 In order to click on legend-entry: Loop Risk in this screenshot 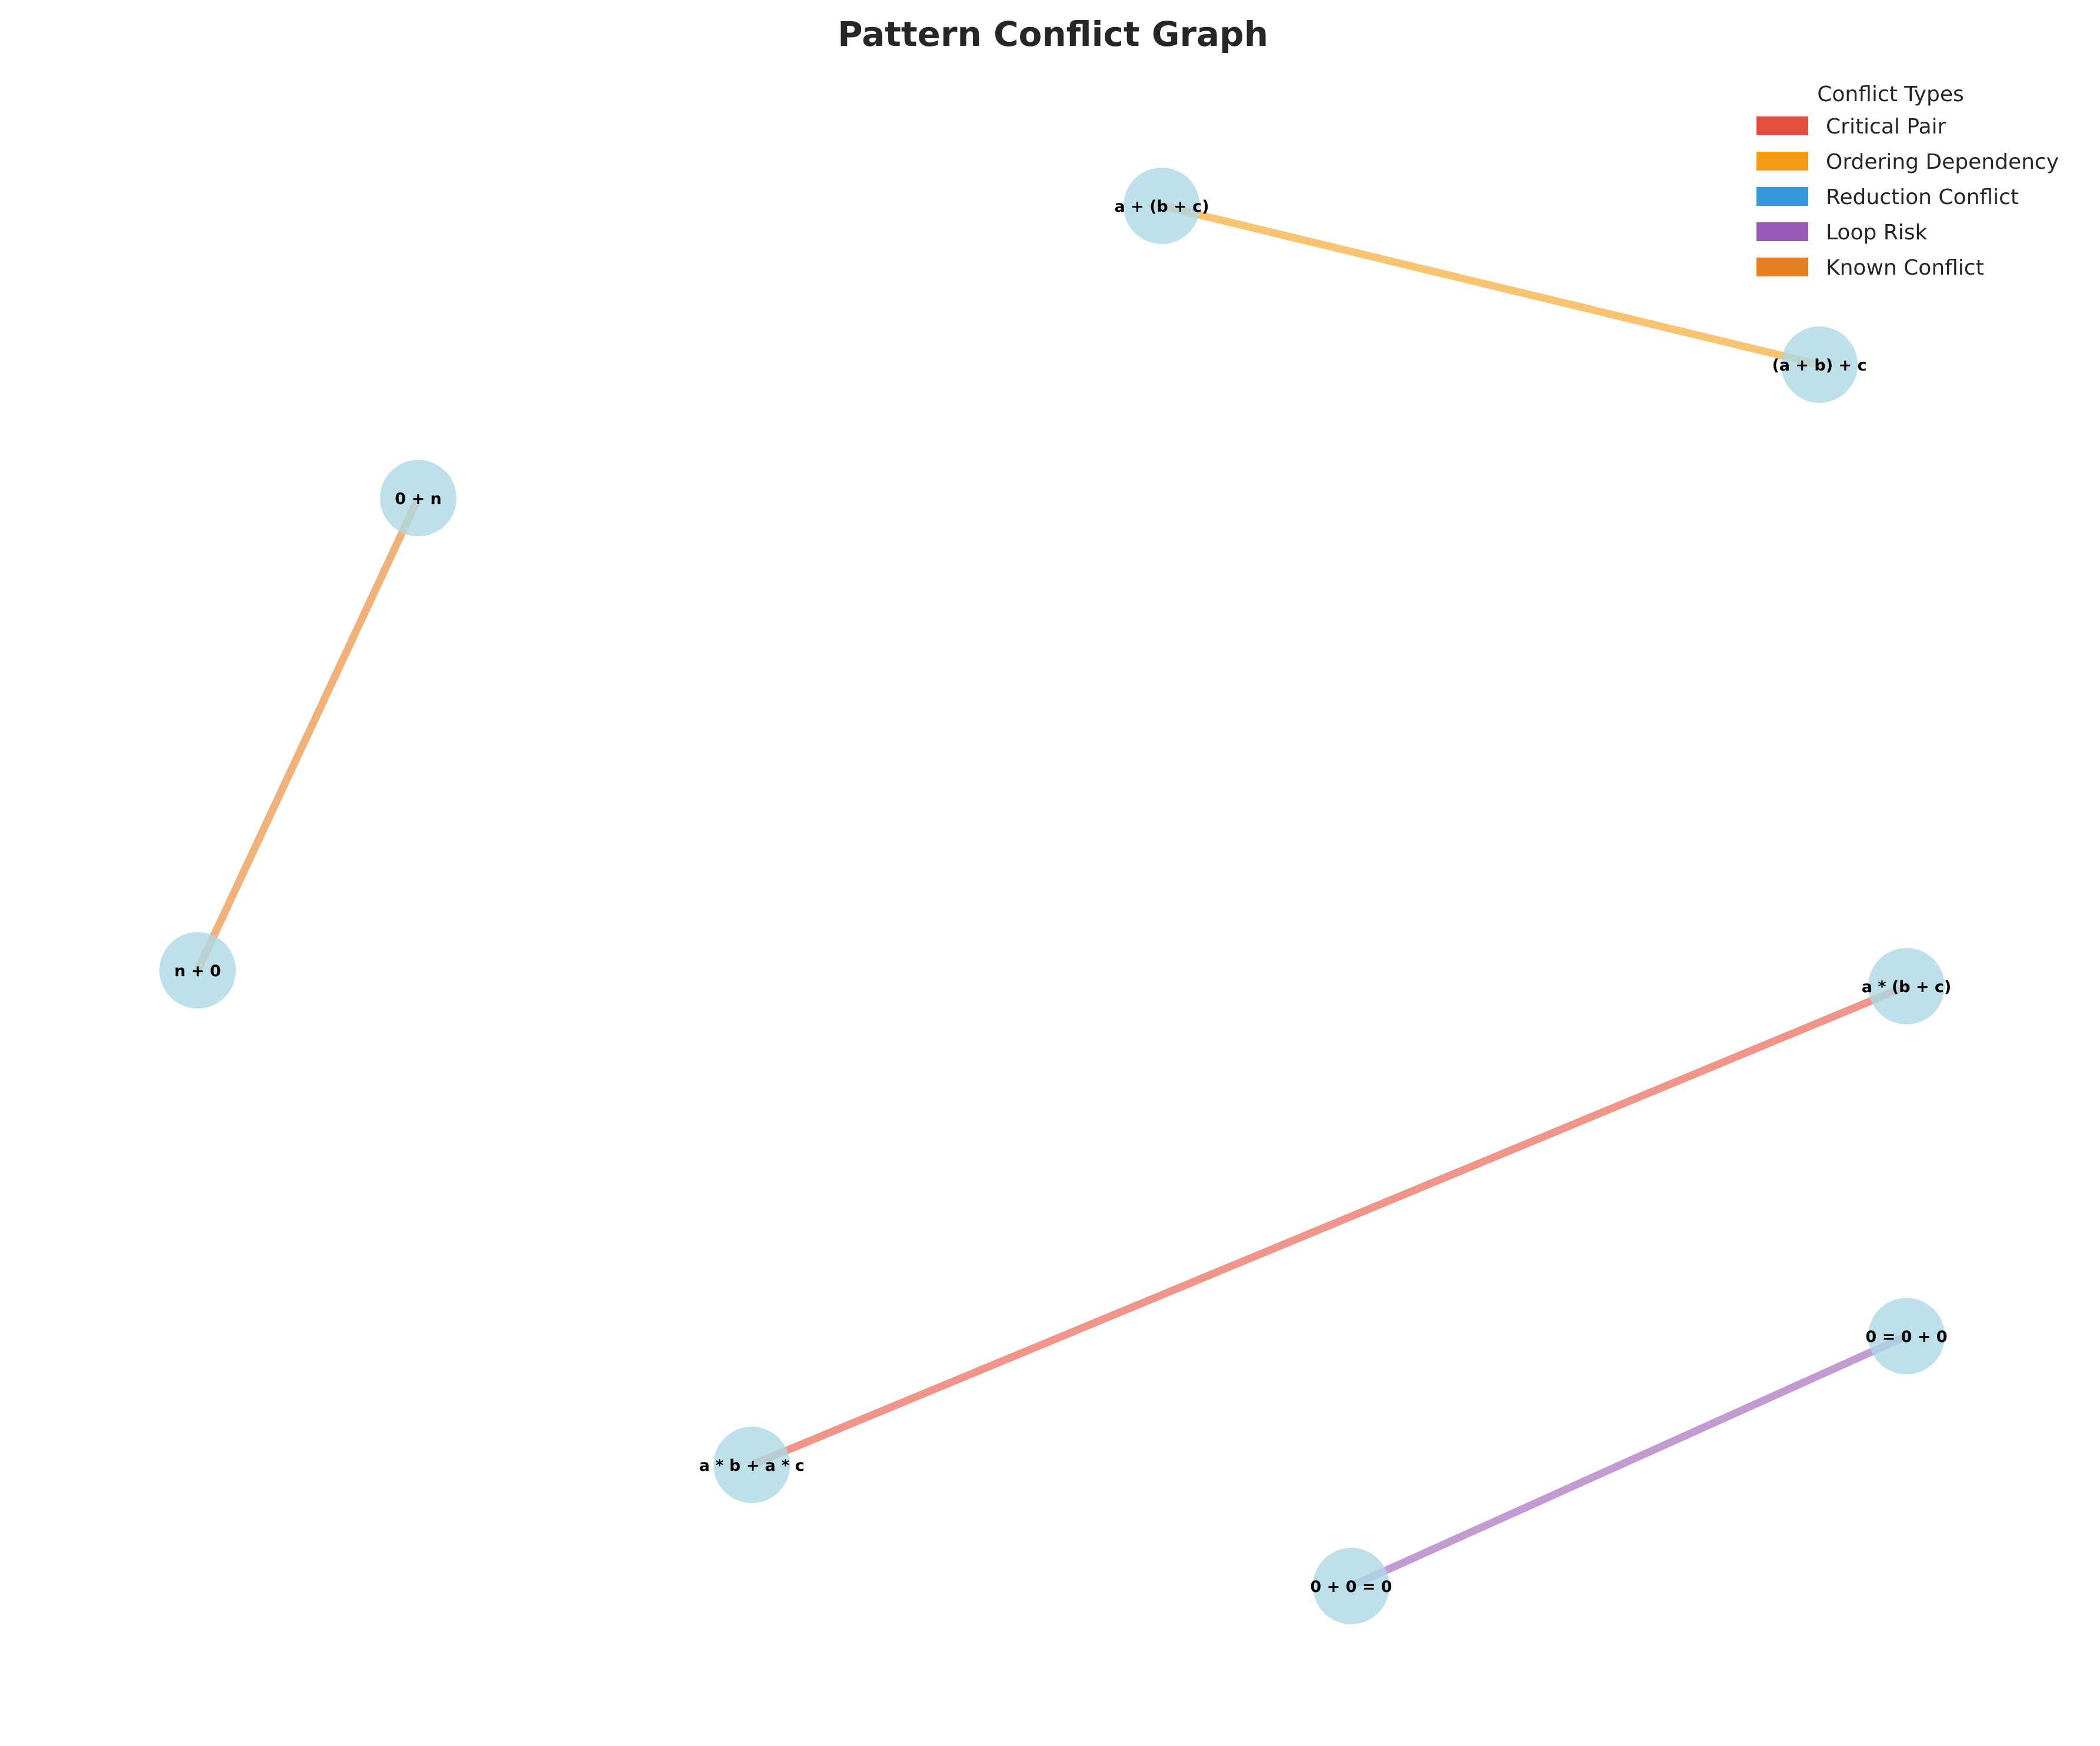, I will do `click(1842, 233)`.